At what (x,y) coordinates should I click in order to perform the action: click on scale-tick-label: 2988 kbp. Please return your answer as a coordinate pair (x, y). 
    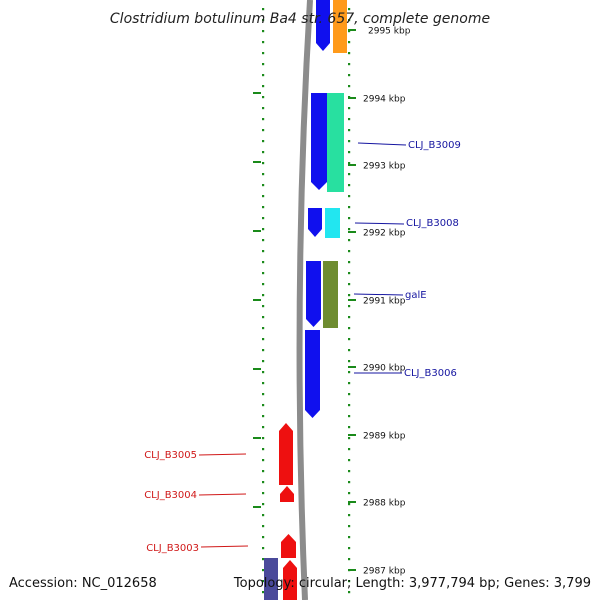
    Looking at the image, I should click on (384, 504).